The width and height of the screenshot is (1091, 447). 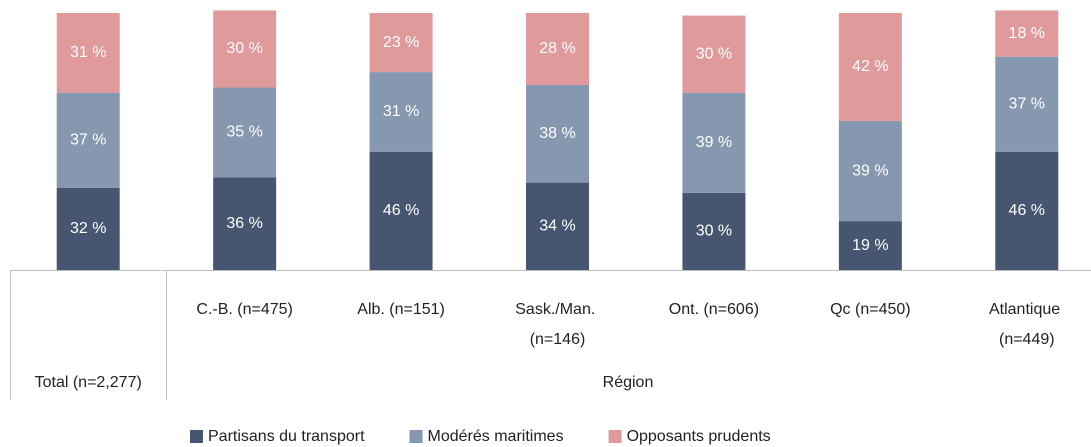 I want to click on x-tick-label: Atlantique (n=449), so click(x=1027, y=324).